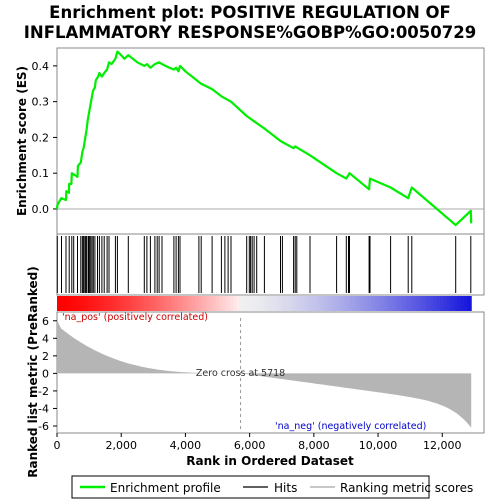 The width and height of the screenshot is (500, 500). What do you see at coordinates (45, 321) in the screenshot?
I see `metric-tick-label: 6` at bounding box center [45, 321].